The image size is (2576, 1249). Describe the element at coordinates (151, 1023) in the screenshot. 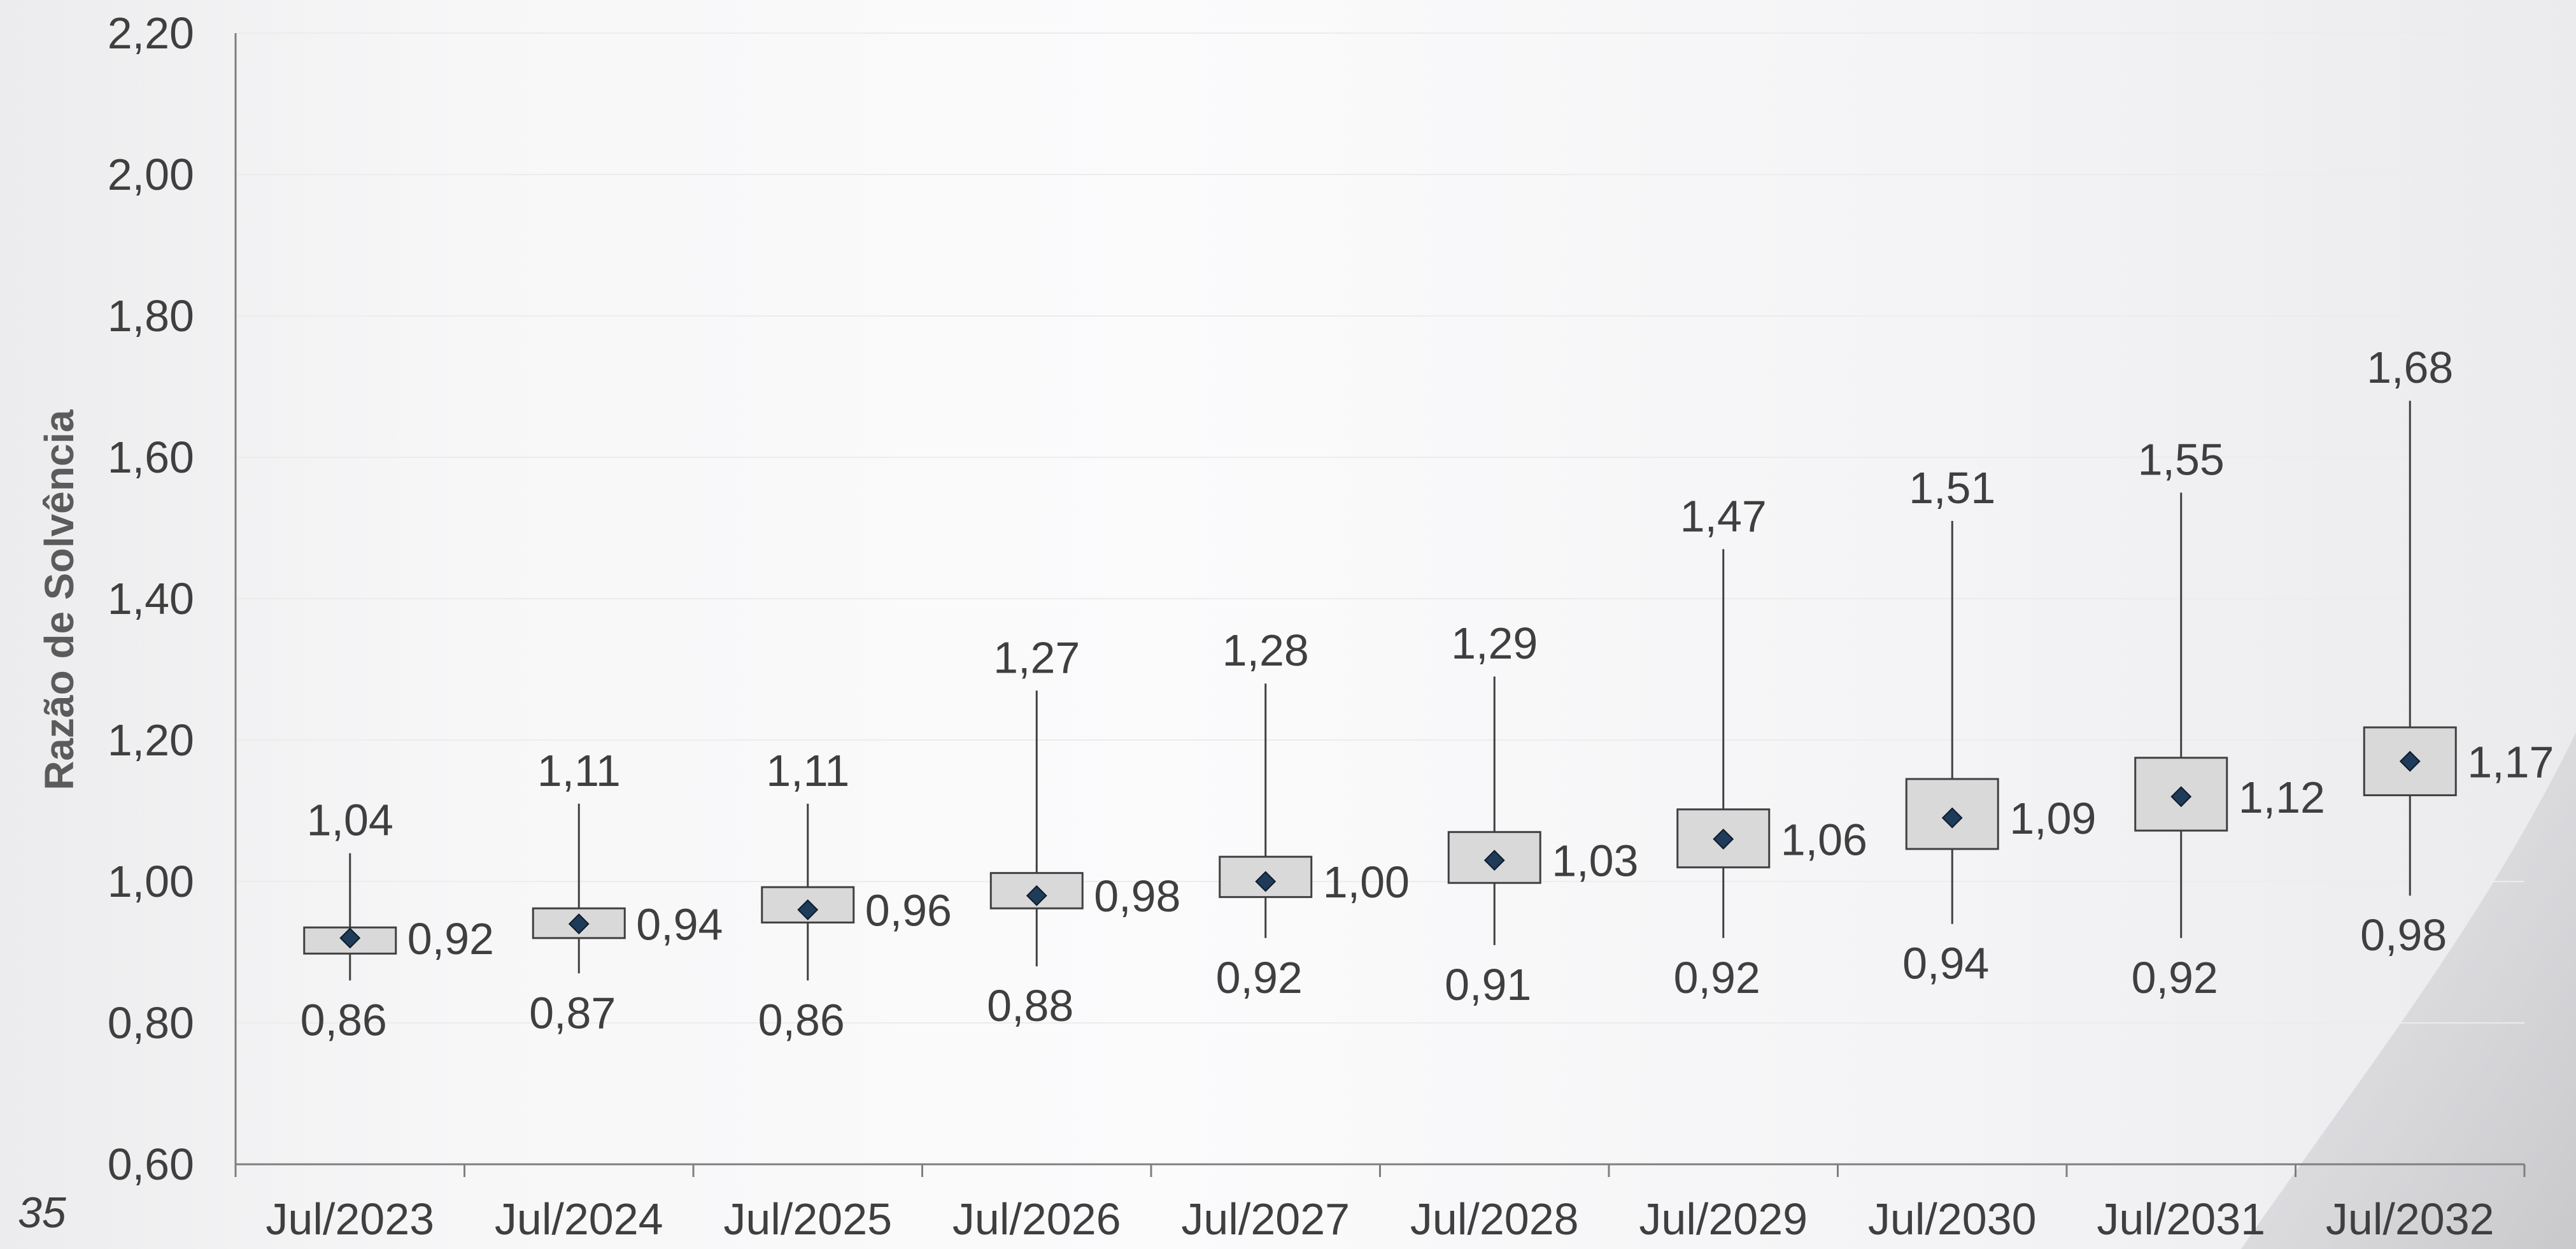

I see `y-tick-label: 0,80` at that location.